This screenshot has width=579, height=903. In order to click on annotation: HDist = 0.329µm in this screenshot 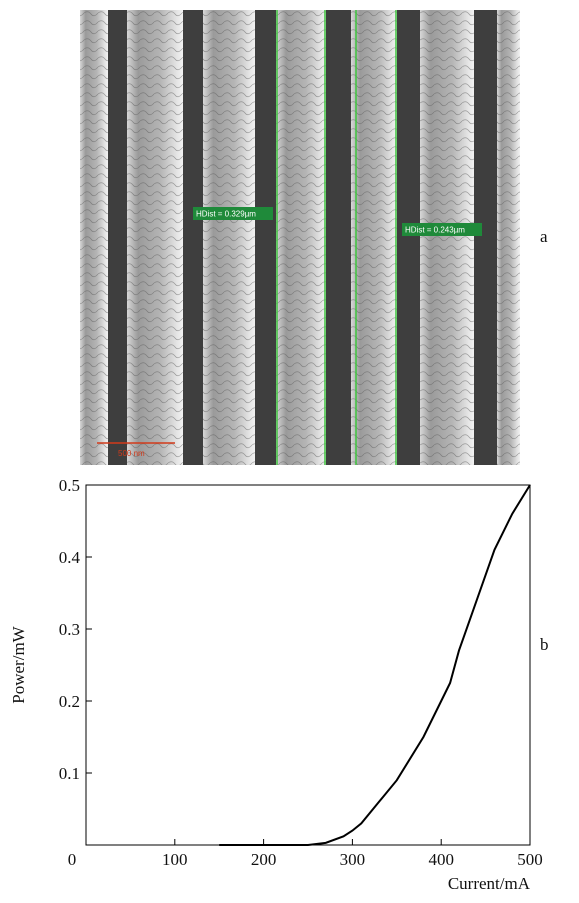, I will do `click(226, 214)`.